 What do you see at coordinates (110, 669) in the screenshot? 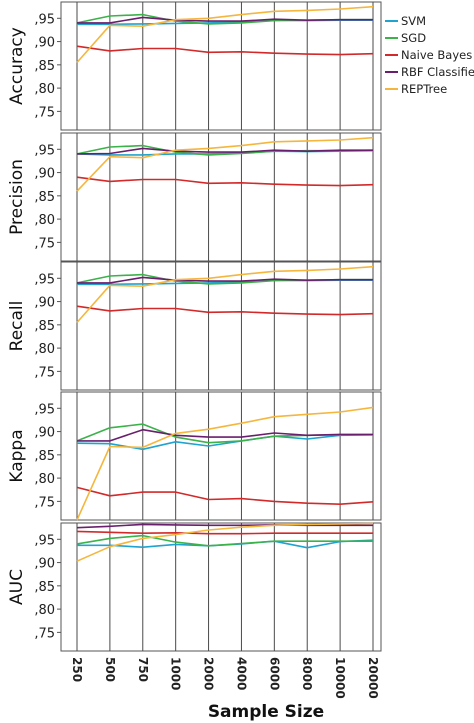
I see `x-tick-label: 500` at bounding box center [110, 669].